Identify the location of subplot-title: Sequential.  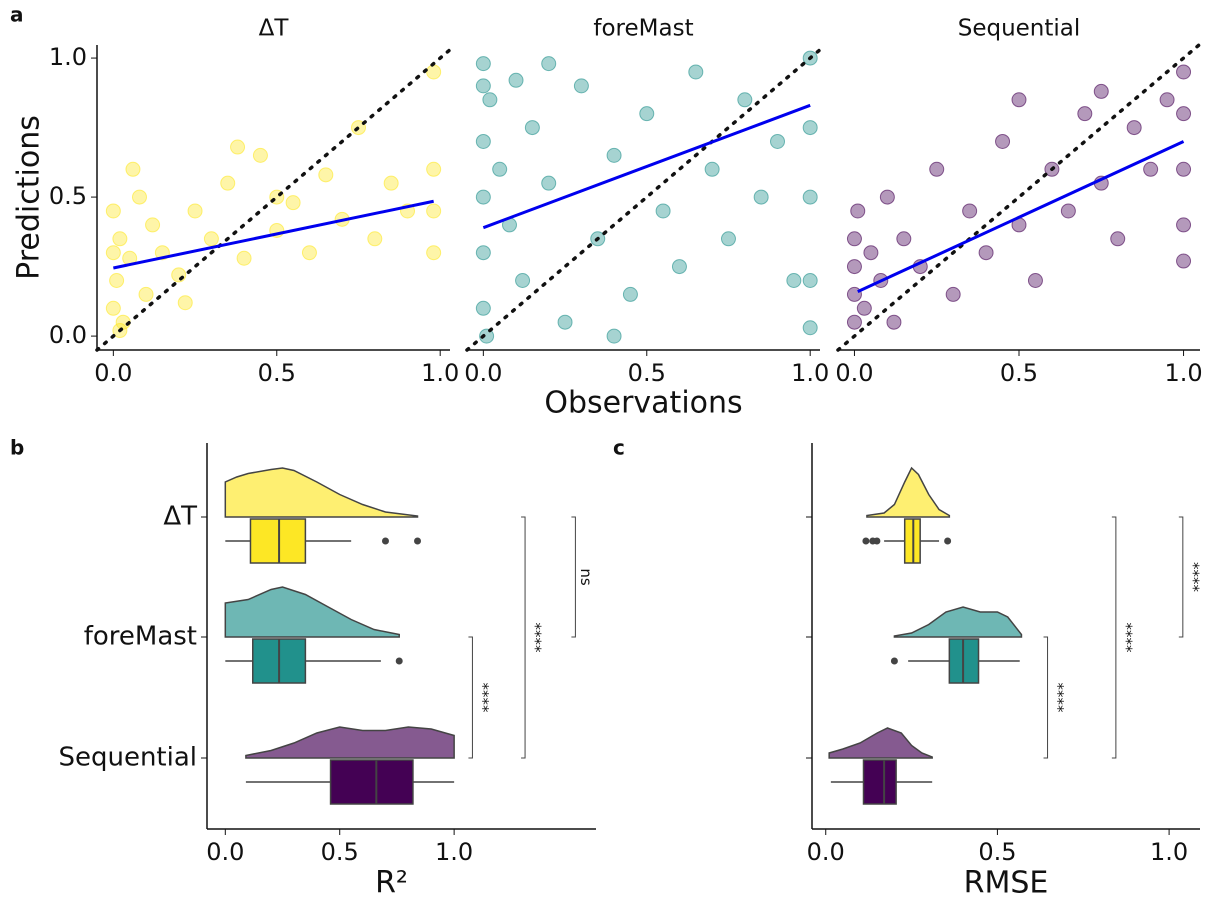
(1019, 29).